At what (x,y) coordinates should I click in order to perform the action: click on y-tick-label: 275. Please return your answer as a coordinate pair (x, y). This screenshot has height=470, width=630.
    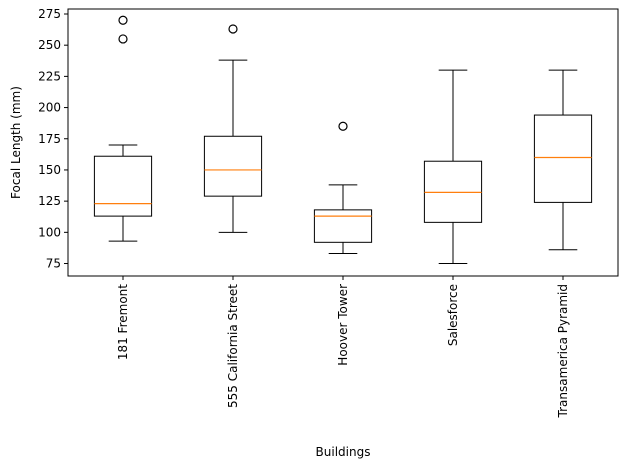
    Looking at the image, I should click on (49, 14).